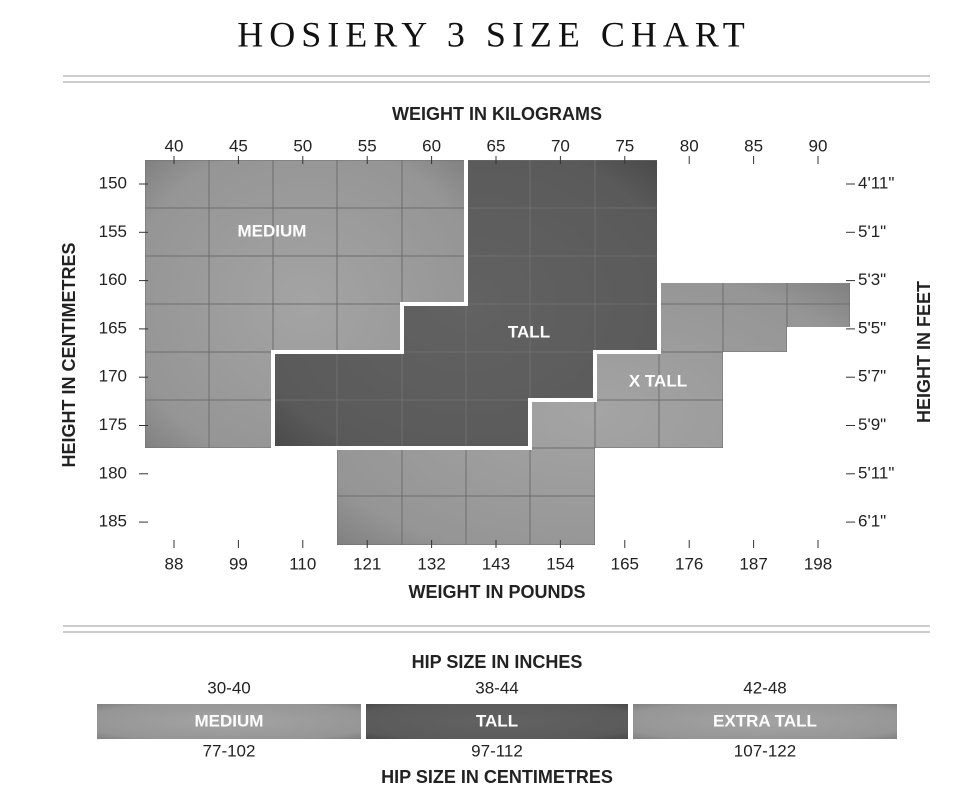 The height and width of the screenshot is (804, 960). Describe the element at coordinates (238, 145) in the screenshot. I see `x-tick-label: 45` at that location.